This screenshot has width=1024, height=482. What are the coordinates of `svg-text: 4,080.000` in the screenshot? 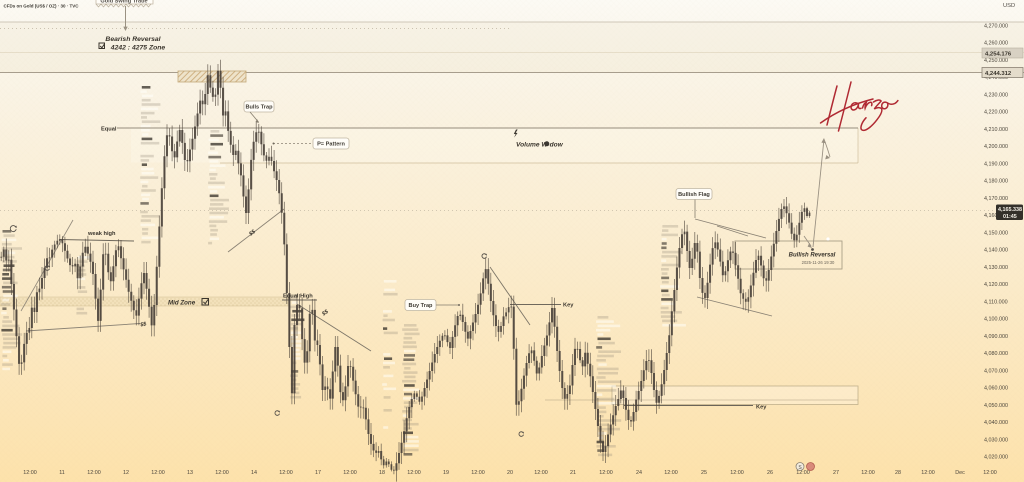 It's located at (996, 354).